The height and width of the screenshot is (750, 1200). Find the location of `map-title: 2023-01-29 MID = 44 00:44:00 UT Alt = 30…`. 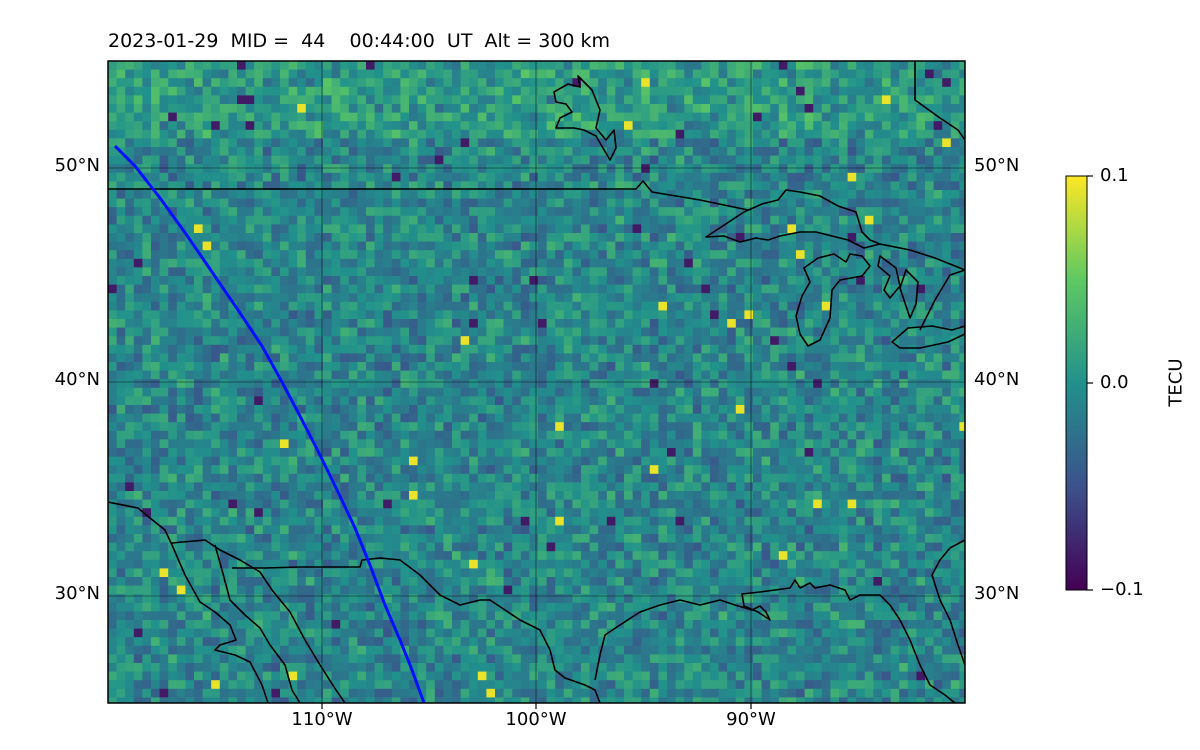

map-title: 2023-01-29 MID = 44 00:44:00 UT Alt = 30… is located at coordinates (359, 41).